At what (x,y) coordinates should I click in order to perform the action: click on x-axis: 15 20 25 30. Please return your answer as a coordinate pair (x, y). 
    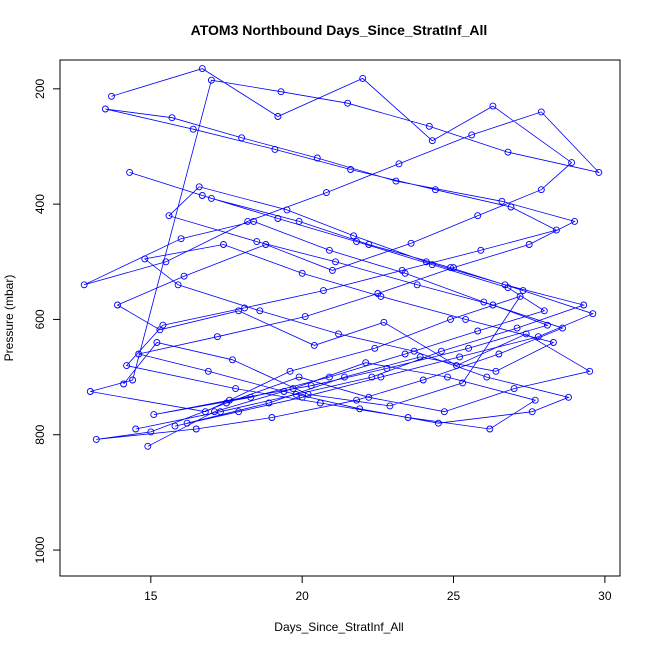
    Looking at the image, I should click on (378, 589).